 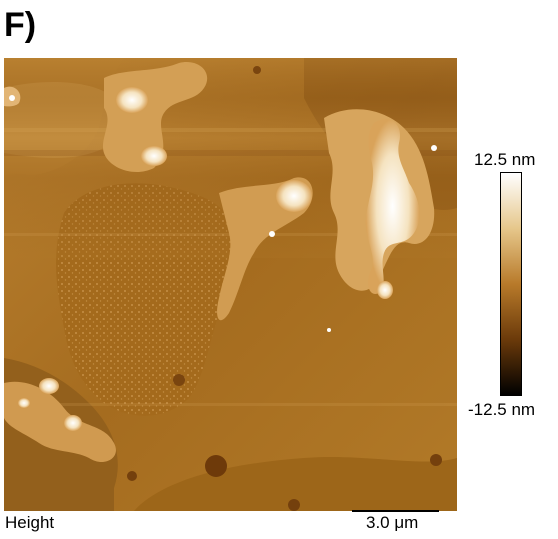 I want to click on height-colorbar, so click(x=511, y=284).